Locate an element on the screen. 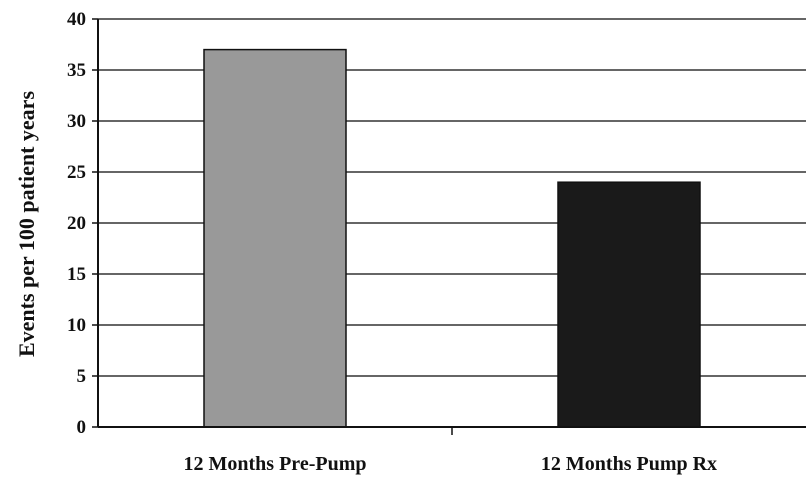 The width and height of the screenshot is (806, 479). y-axis-label: Events per 100 patient years is located at coordinates (26, 224).